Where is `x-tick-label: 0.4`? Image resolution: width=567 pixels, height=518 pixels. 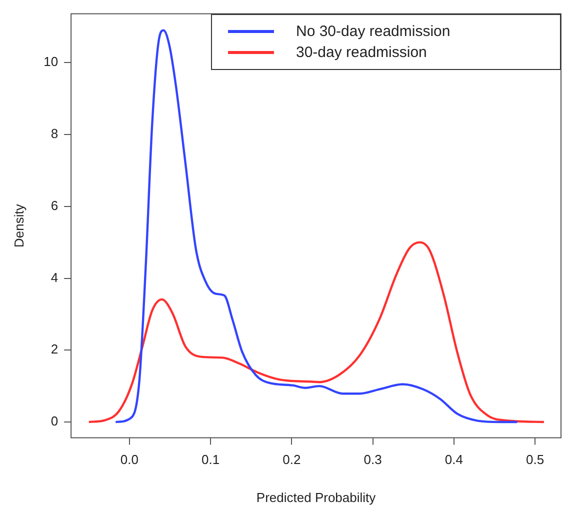
x-tick-label: 0.4 is located at coordinates (453, 460).